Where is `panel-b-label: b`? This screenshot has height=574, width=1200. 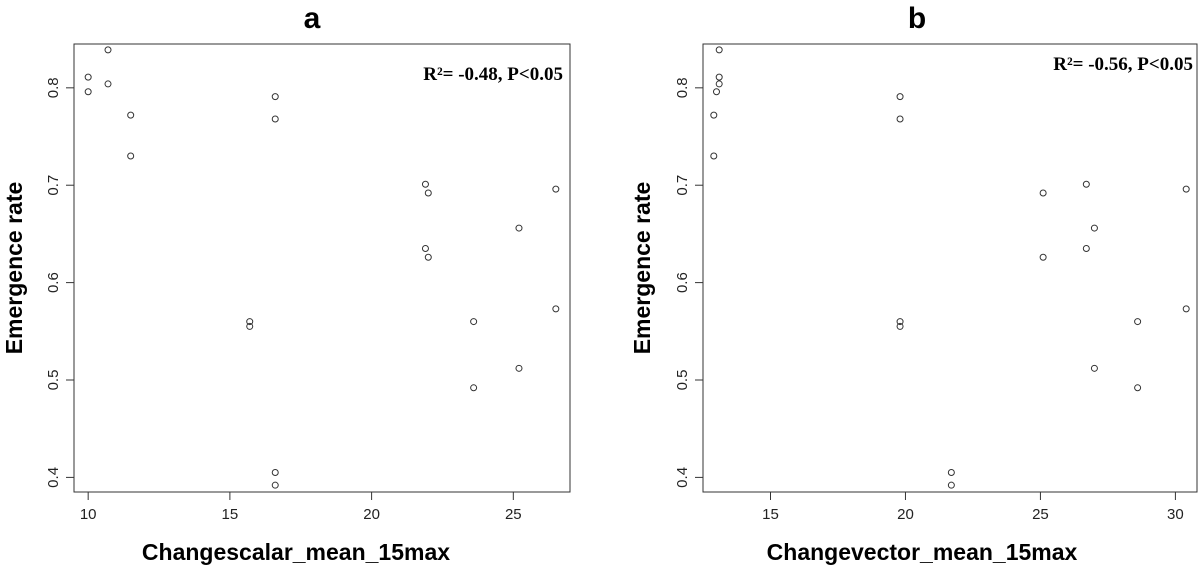 panel-b-label: b is located at coordinates (917, 18).